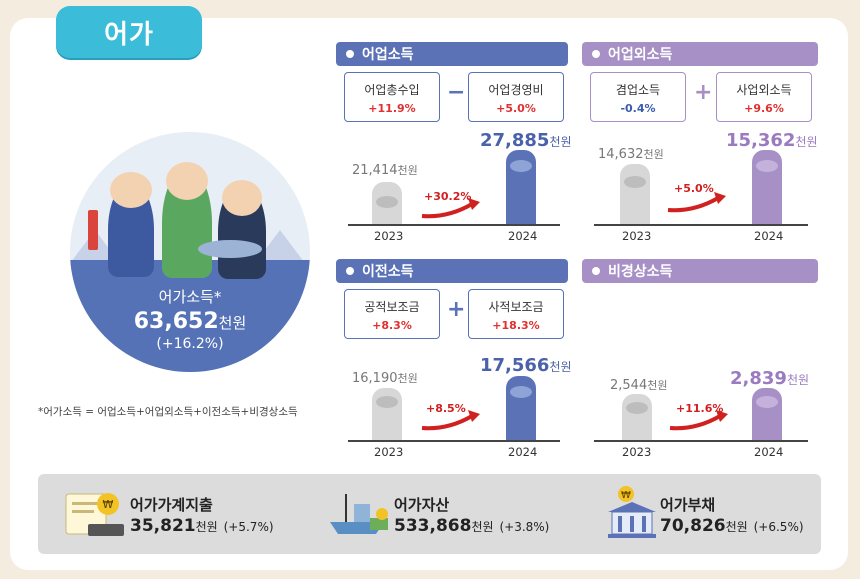 This screenshot has width=860, height=579. What do you see at coordinates (632, 512) in the screenshot?
I see `debt-bank-icon: ₩` at bounding box center [632, 512].